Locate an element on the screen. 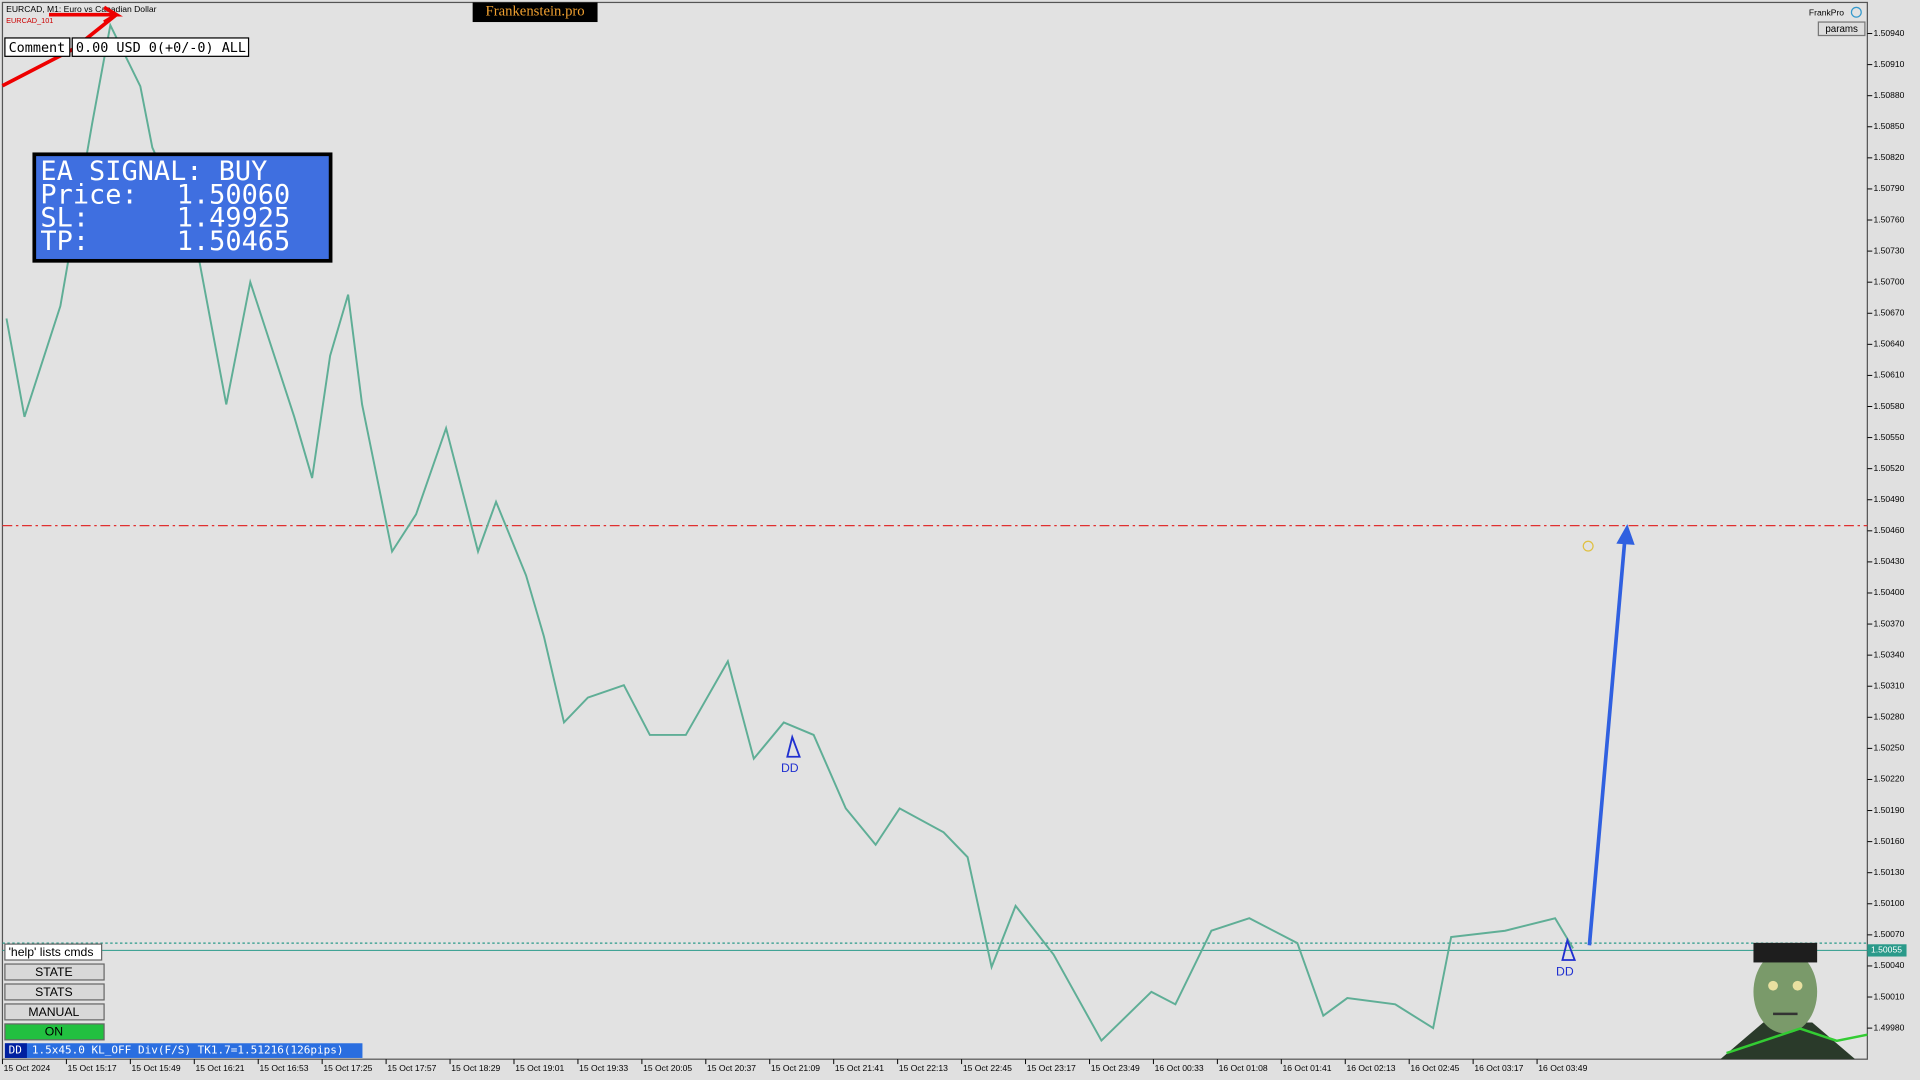 This screenshot has height=1080, width=1920. signal-panel is located at coordinates (182, 207).